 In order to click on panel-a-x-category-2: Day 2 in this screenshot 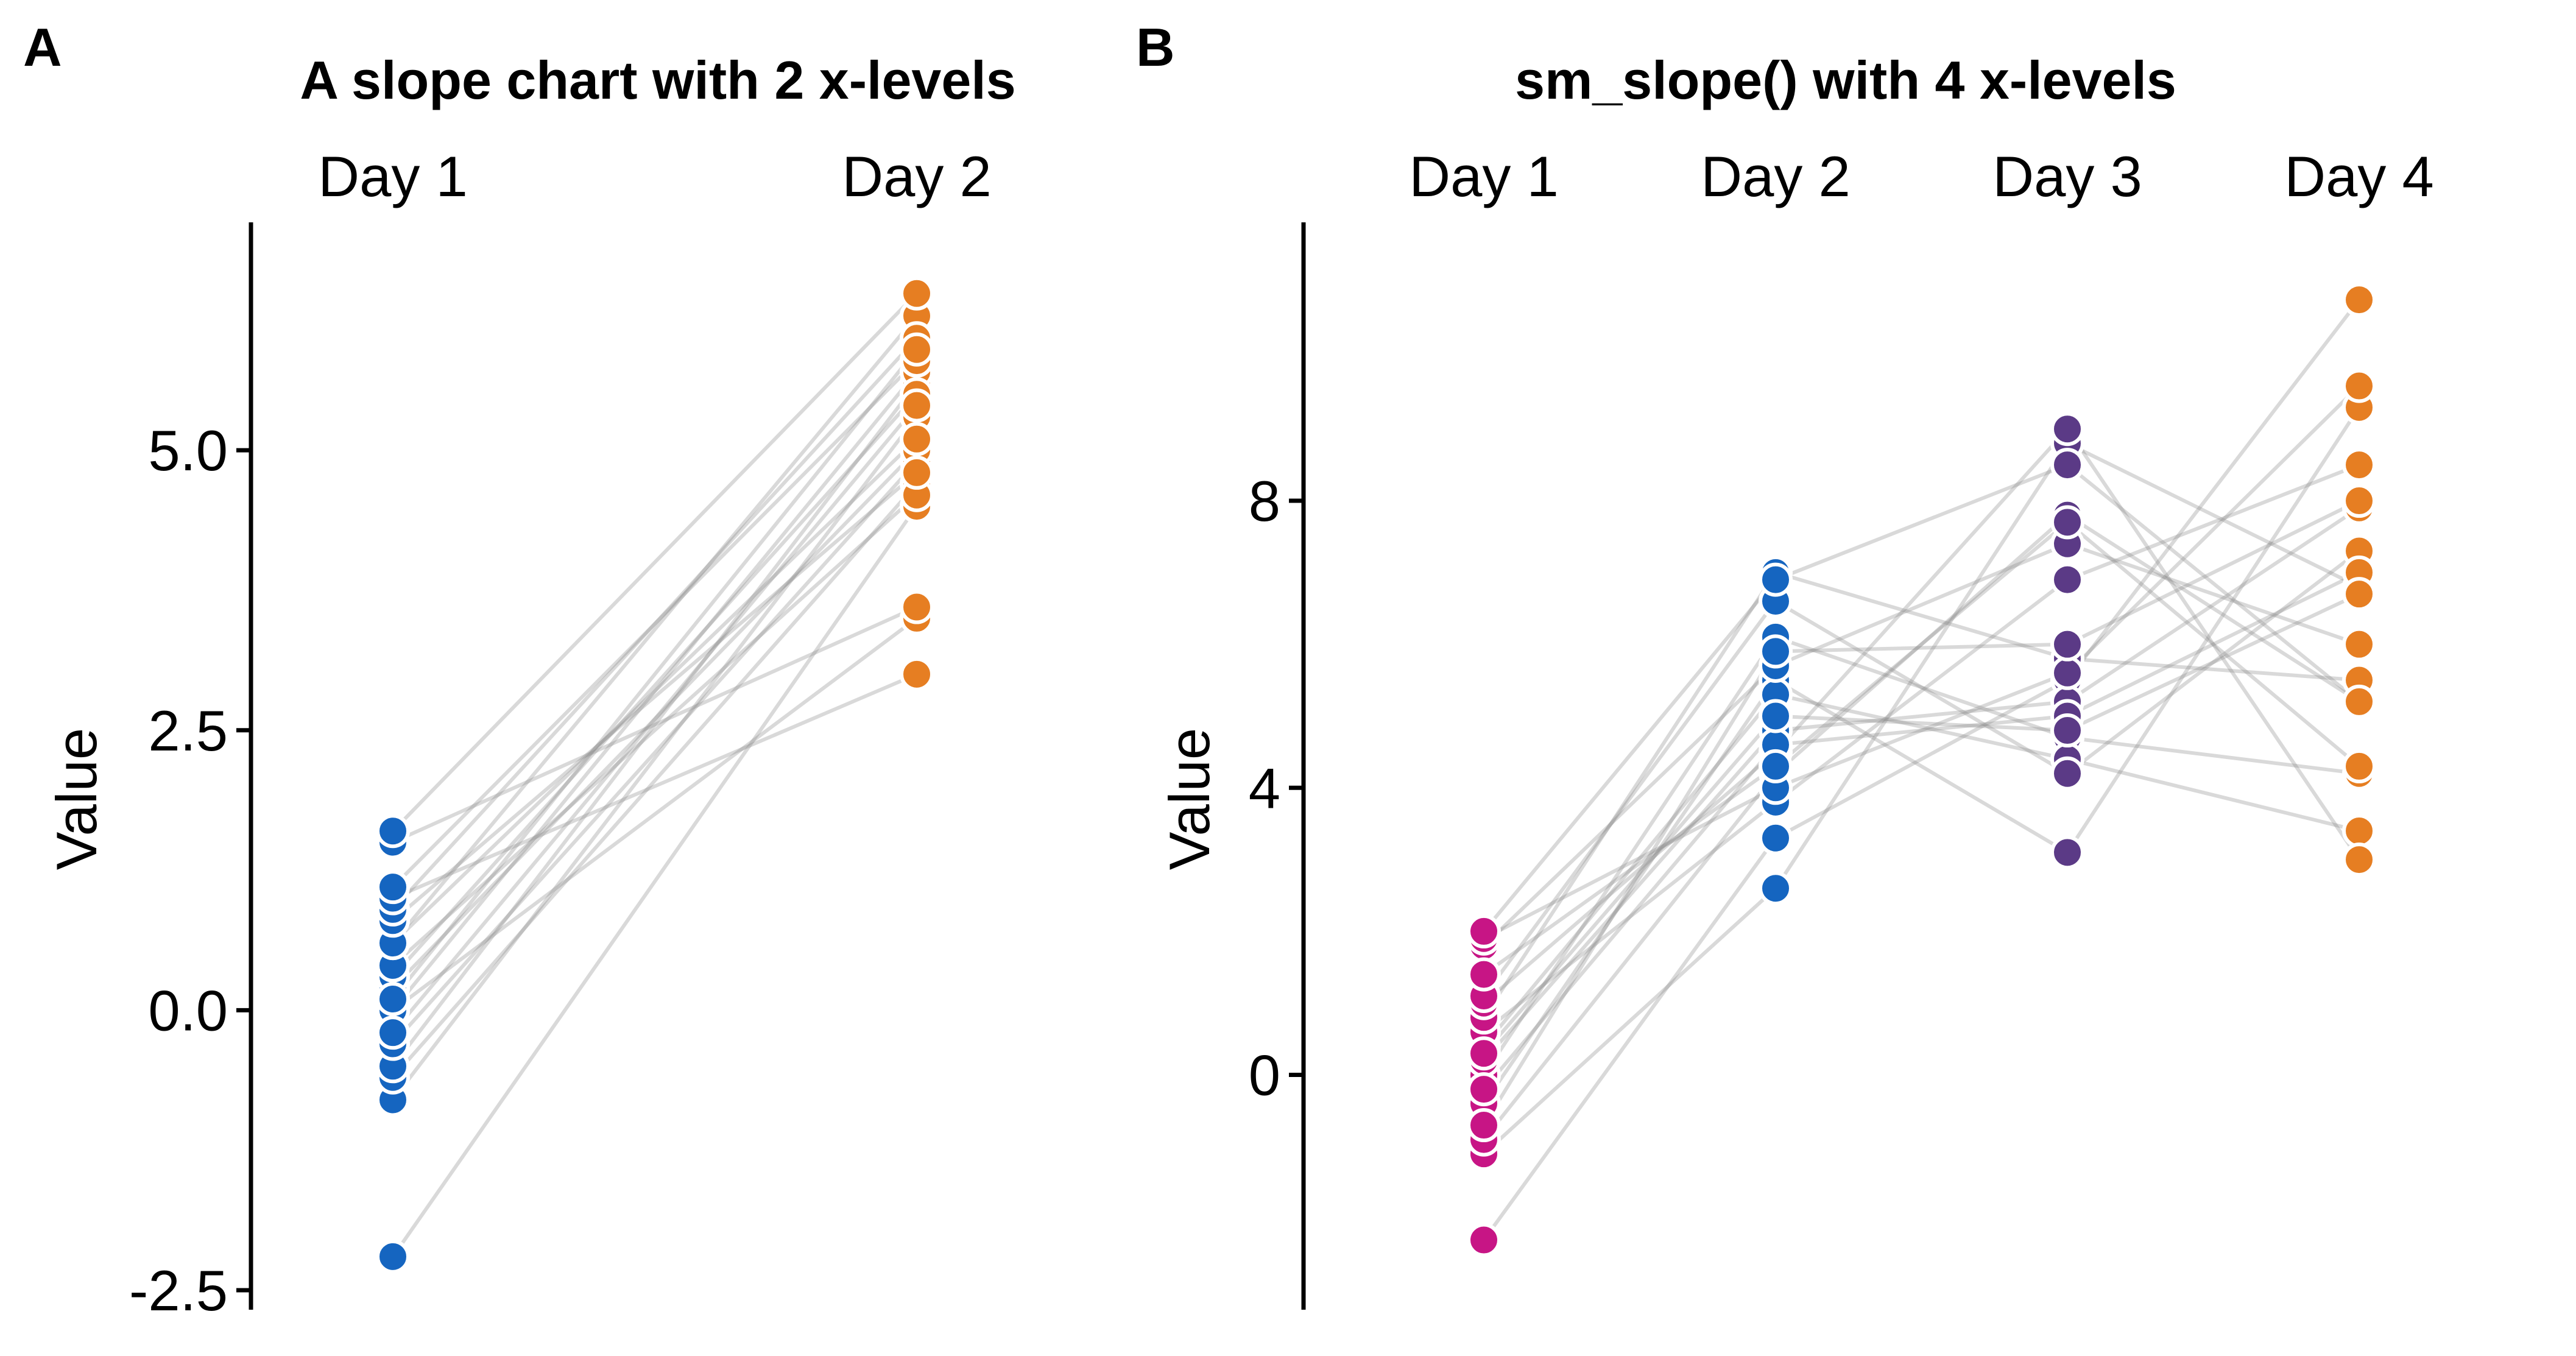, I will do `click(917, 176)`.